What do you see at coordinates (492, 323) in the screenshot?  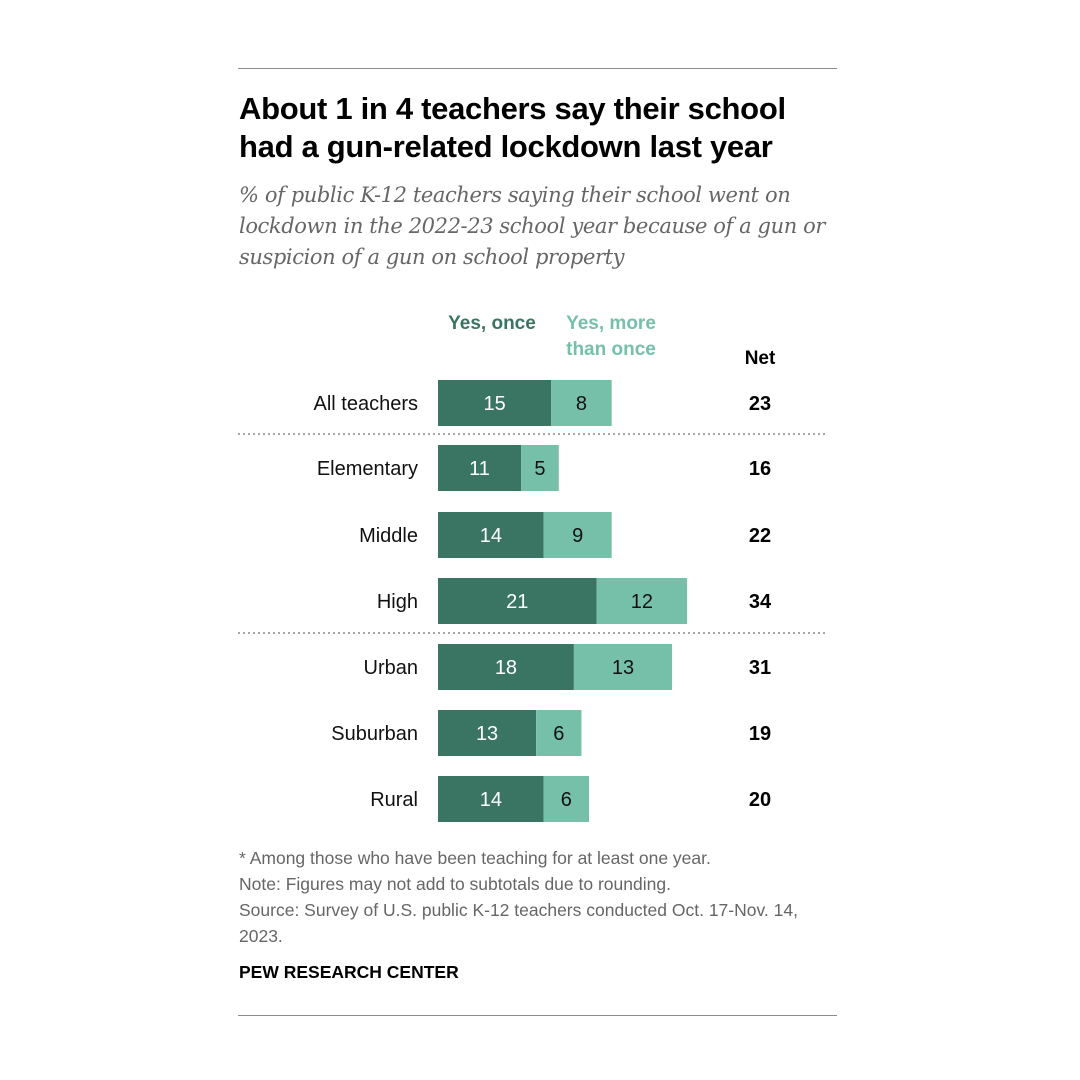 I see `legend-yes-once: Yes, once` at bounding box center [492, 323].